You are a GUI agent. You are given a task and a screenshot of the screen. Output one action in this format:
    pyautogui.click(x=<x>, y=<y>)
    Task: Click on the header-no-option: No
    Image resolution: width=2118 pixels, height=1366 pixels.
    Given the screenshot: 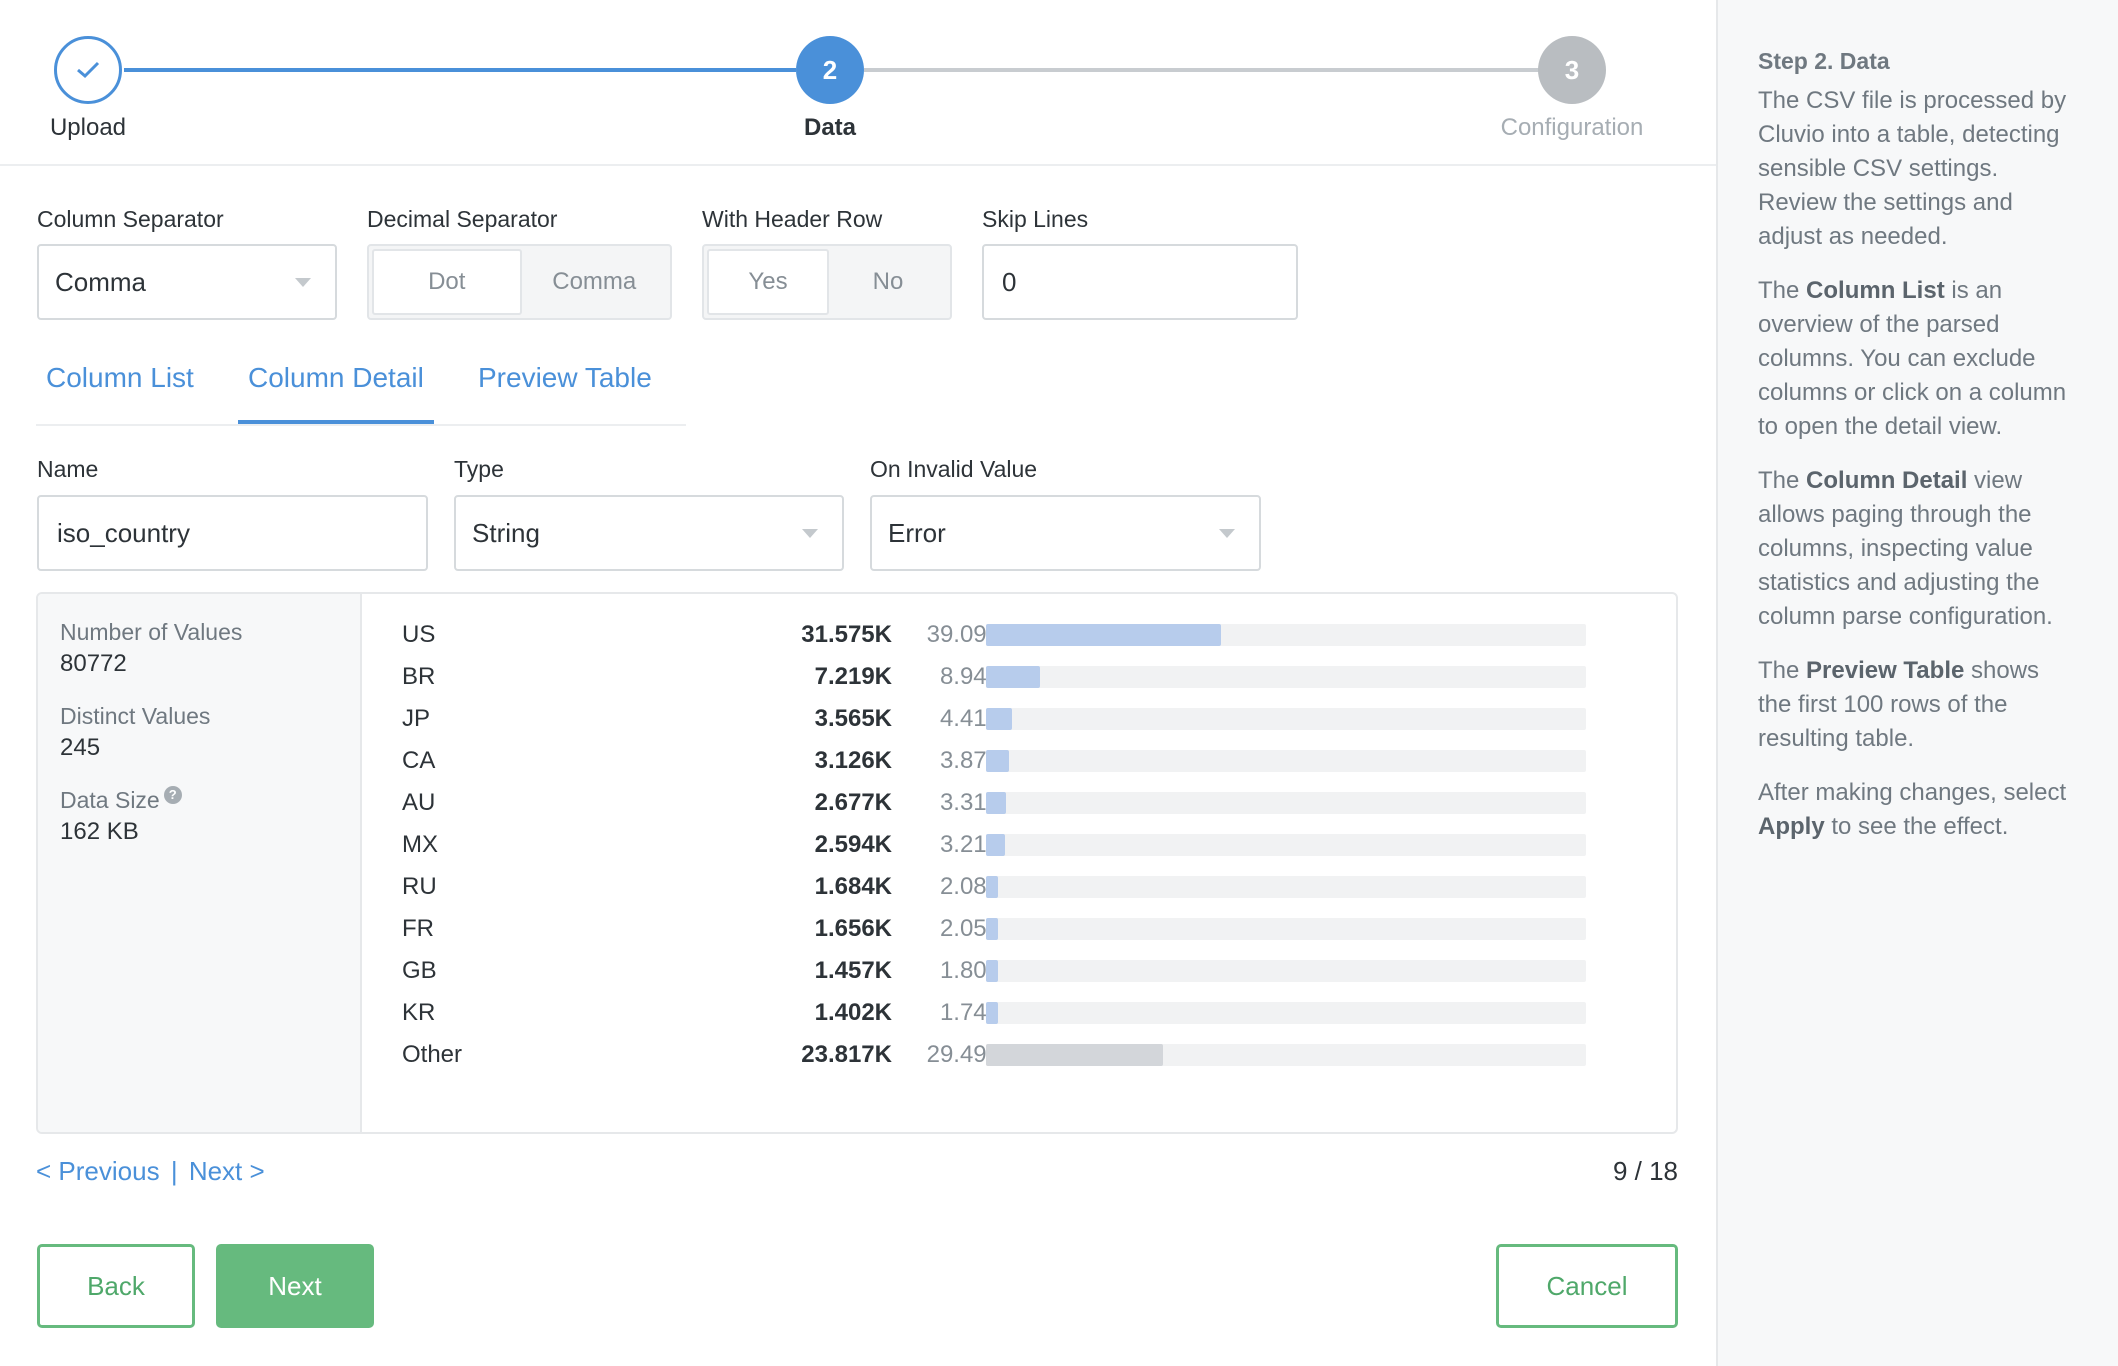 What is the action you would take?
    pyautogui.click(x=888, y=281)
    